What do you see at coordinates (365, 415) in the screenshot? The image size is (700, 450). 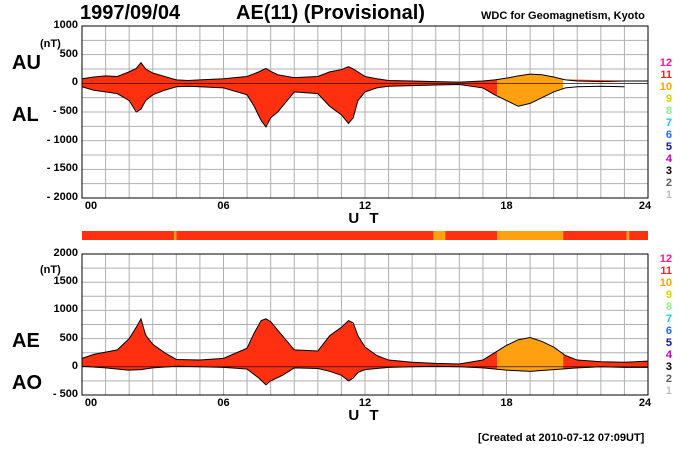 I see `bottom-x-axis-label: U T` at bounding box center [365, 415].